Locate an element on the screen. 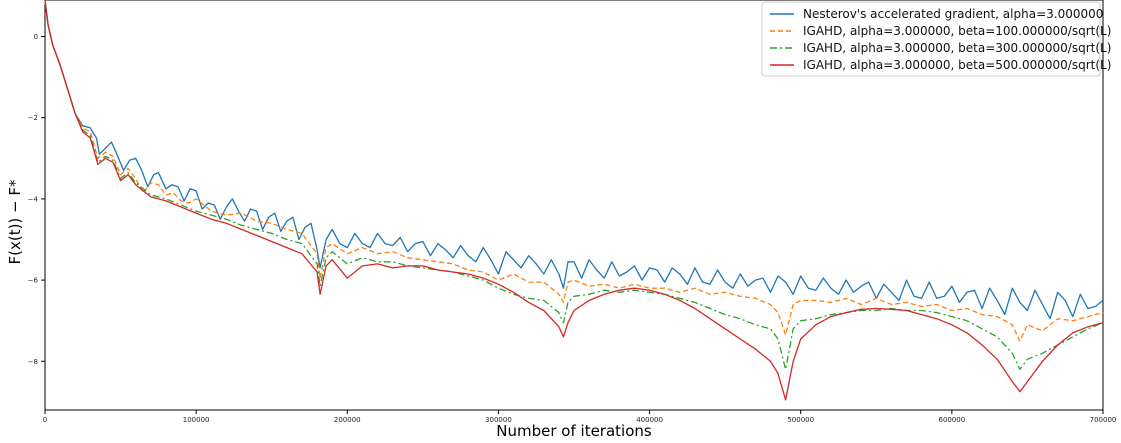  y-axis-label: F(x(t)) − F* is located at coordinates (15, 222).